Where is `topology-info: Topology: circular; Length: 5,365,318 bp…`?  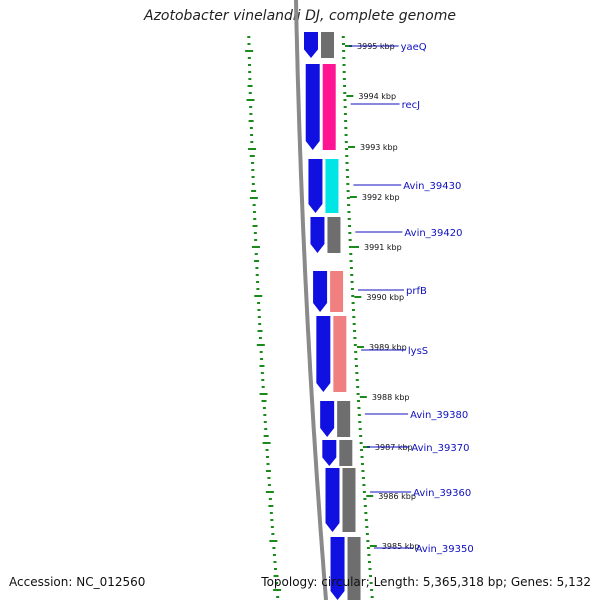 topology-info: Topology: circular; Length: 5,365,318 bp… is located at coordinates (426, 582).